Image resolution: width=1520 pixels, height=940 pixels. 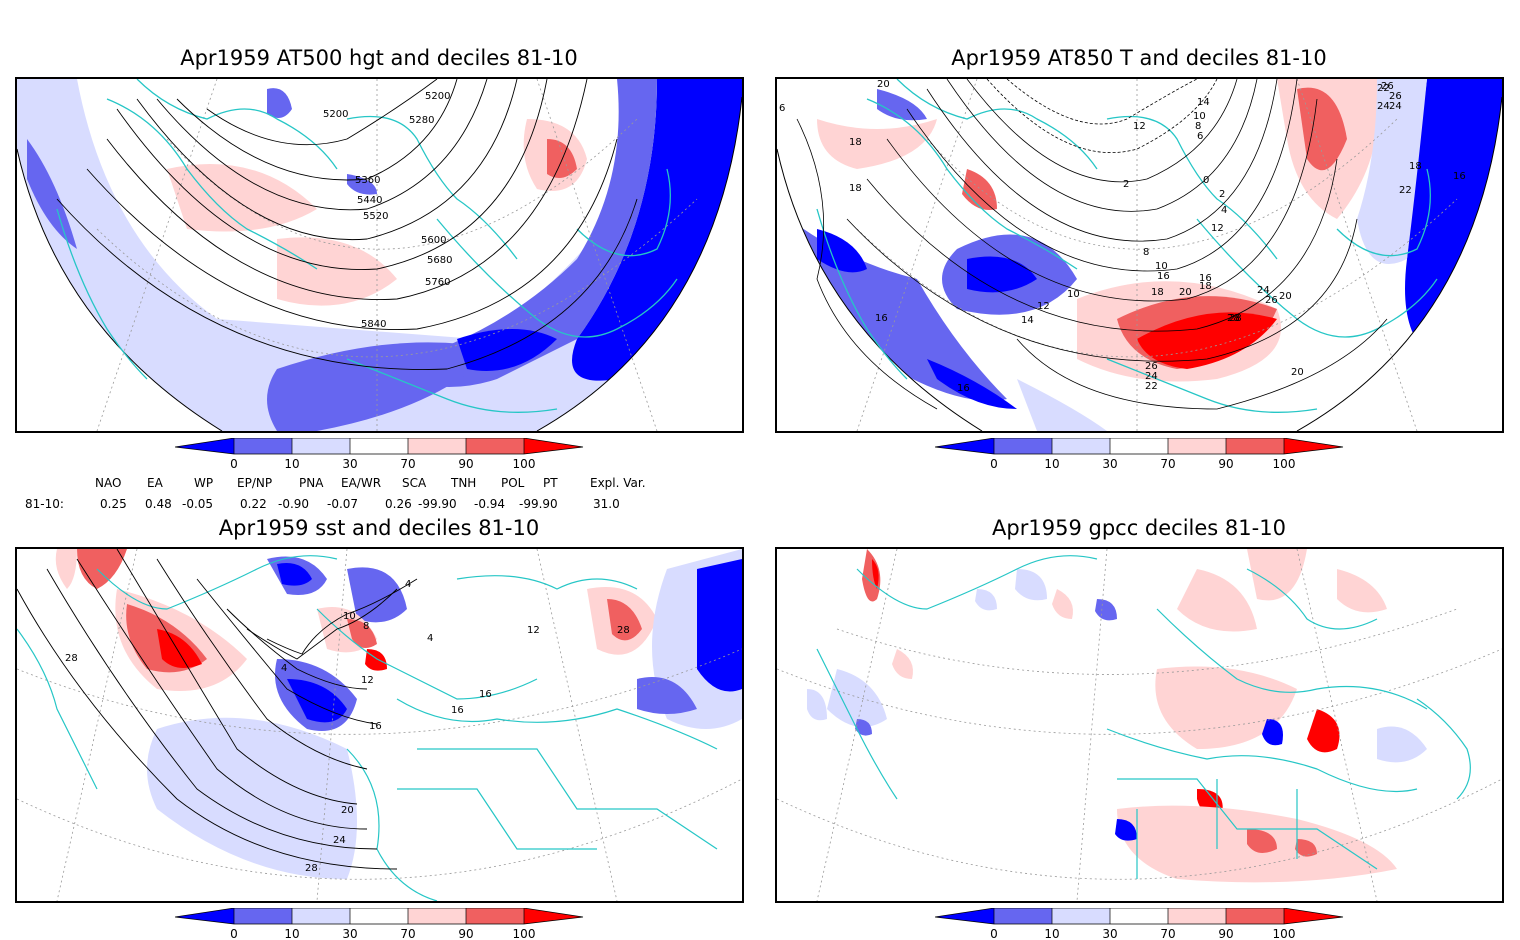 I want to click on index-value: -99.90, so click(x=538, y=504).